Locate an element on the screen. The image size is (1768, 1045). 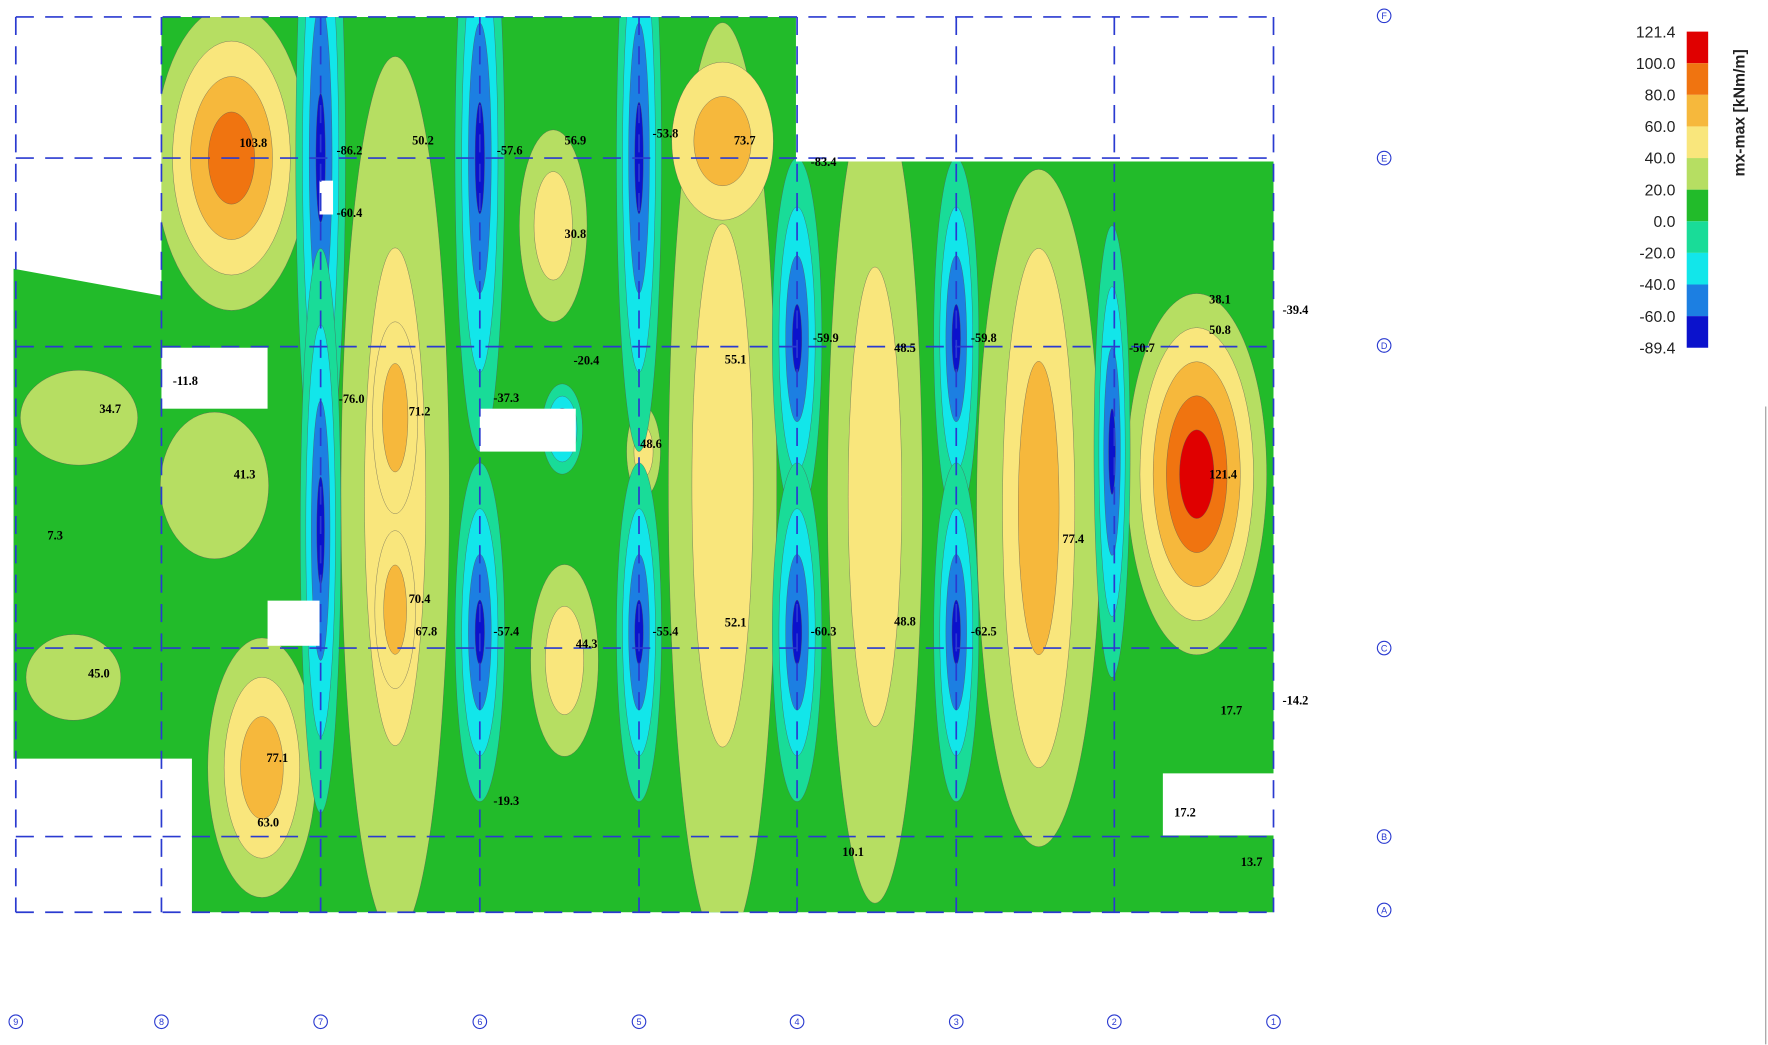
value-label: 38.1 is located at coordinates (1220, 300).